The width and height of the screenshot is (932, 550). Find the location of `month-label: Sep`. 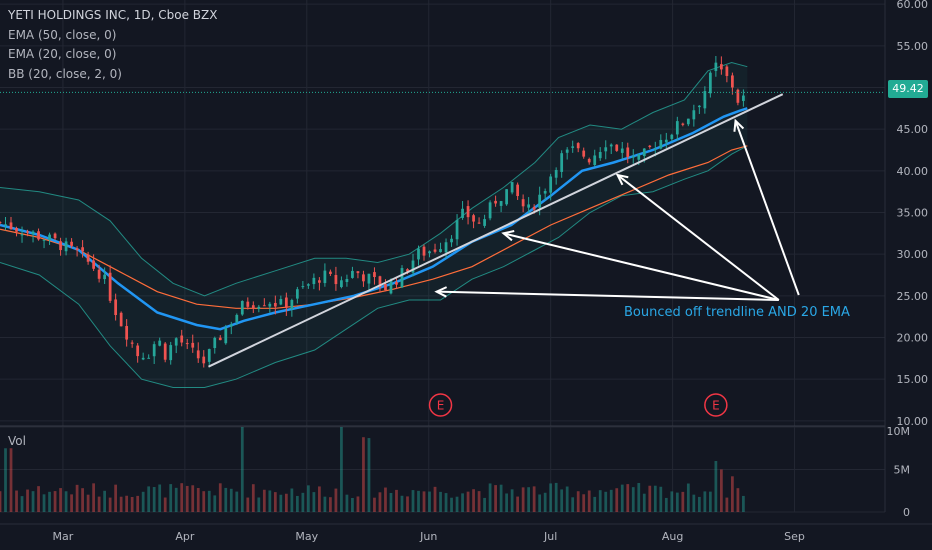

month-label: Sep is located at coordinates (794, 536).